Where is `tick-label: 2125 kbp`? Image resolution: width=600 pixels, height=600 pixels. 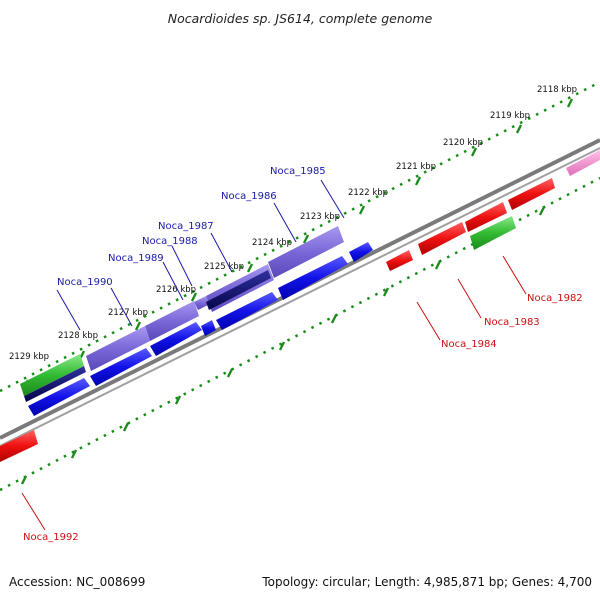 tick-label: 2125 kbp is located at coordinates (224, 267).